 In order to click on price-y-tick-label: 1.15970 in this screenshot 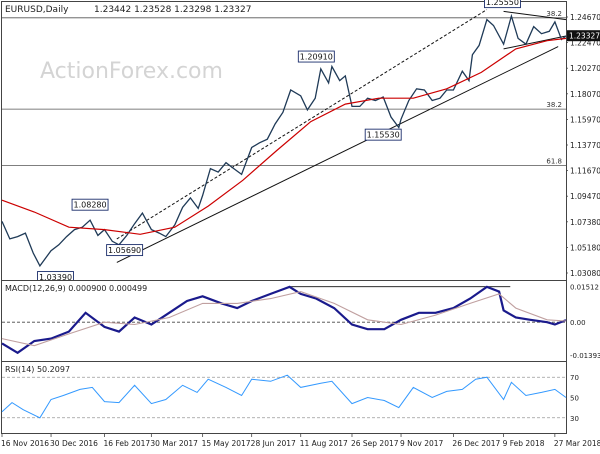, I will do `click(585, 119)`.